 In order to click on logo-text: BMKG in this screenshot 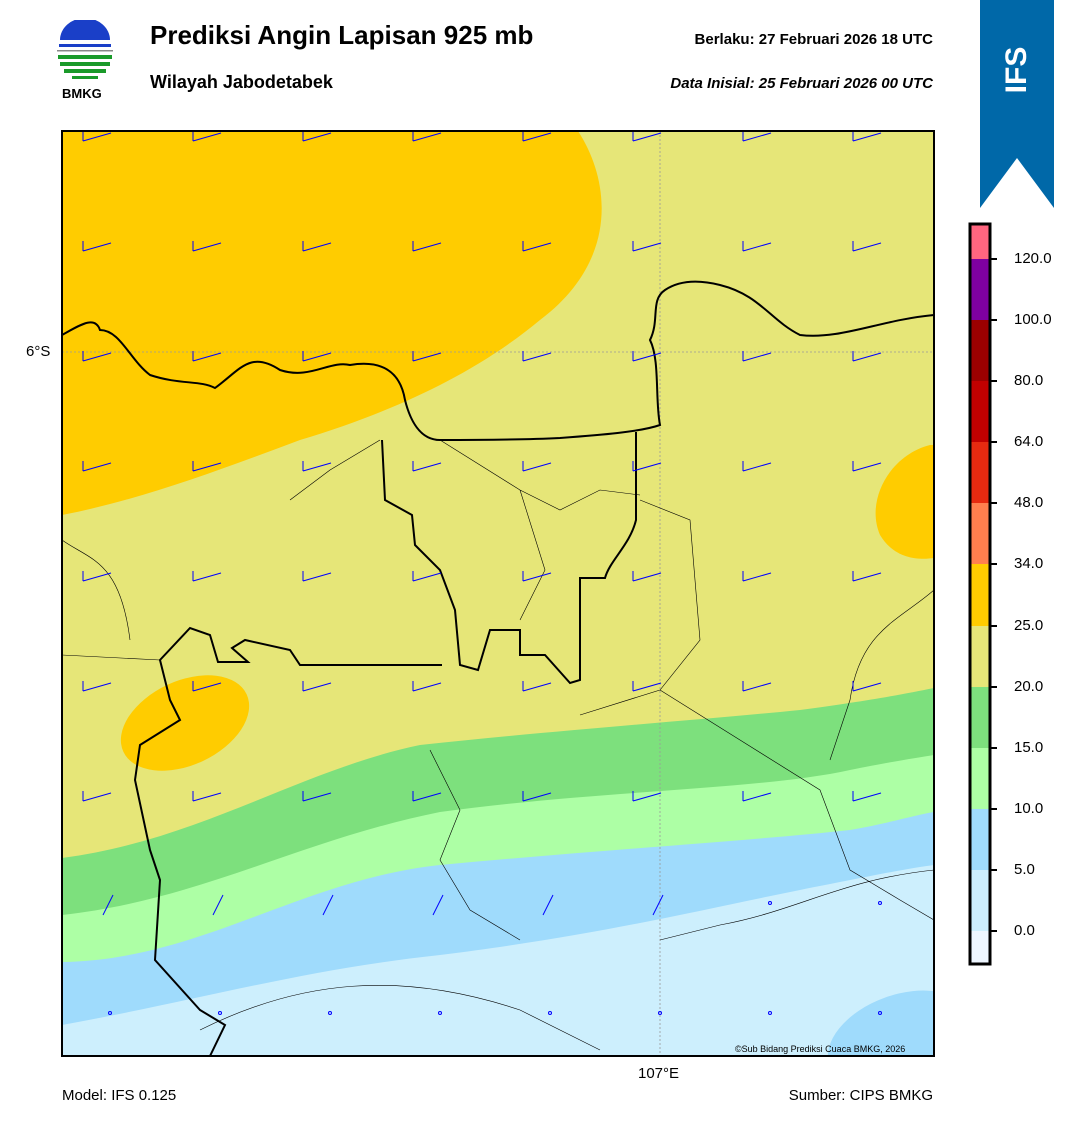, I will do `click(82, 93)`.